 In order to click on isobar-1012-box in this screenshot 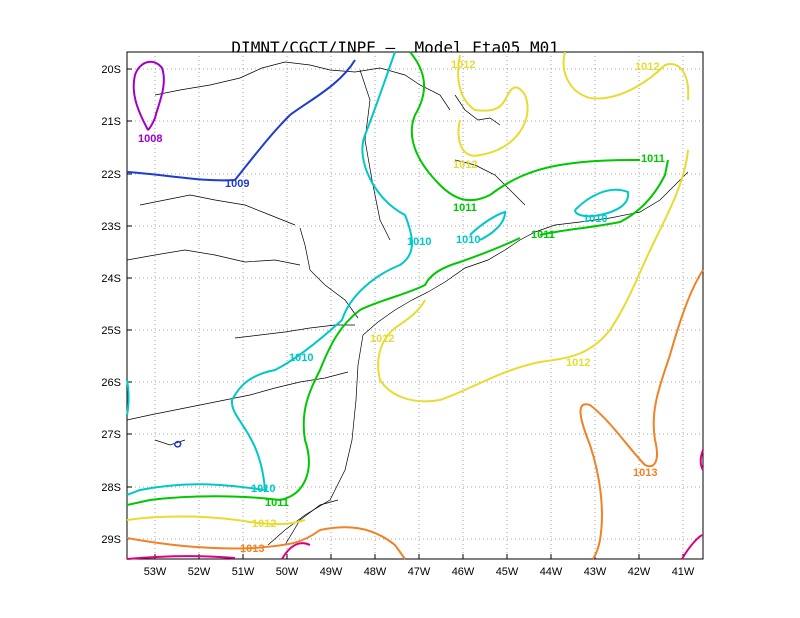, I will do `click(493, 105)`.